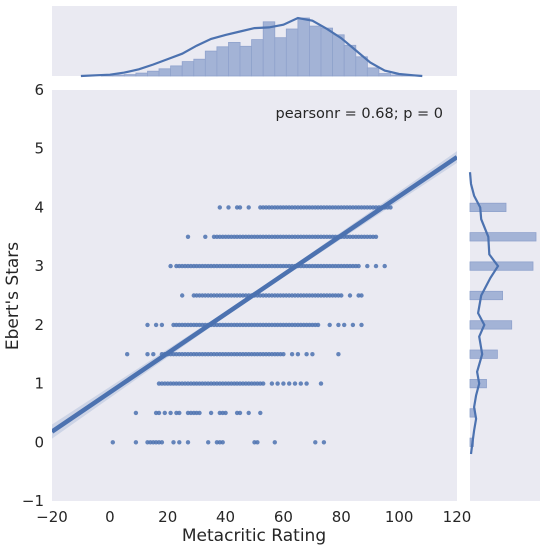 The image size is (546, 550). What do you see at coordinates (39, 266) in the screenshot?
I see `y-tick-label: 3` at bounding box center [39, 266].